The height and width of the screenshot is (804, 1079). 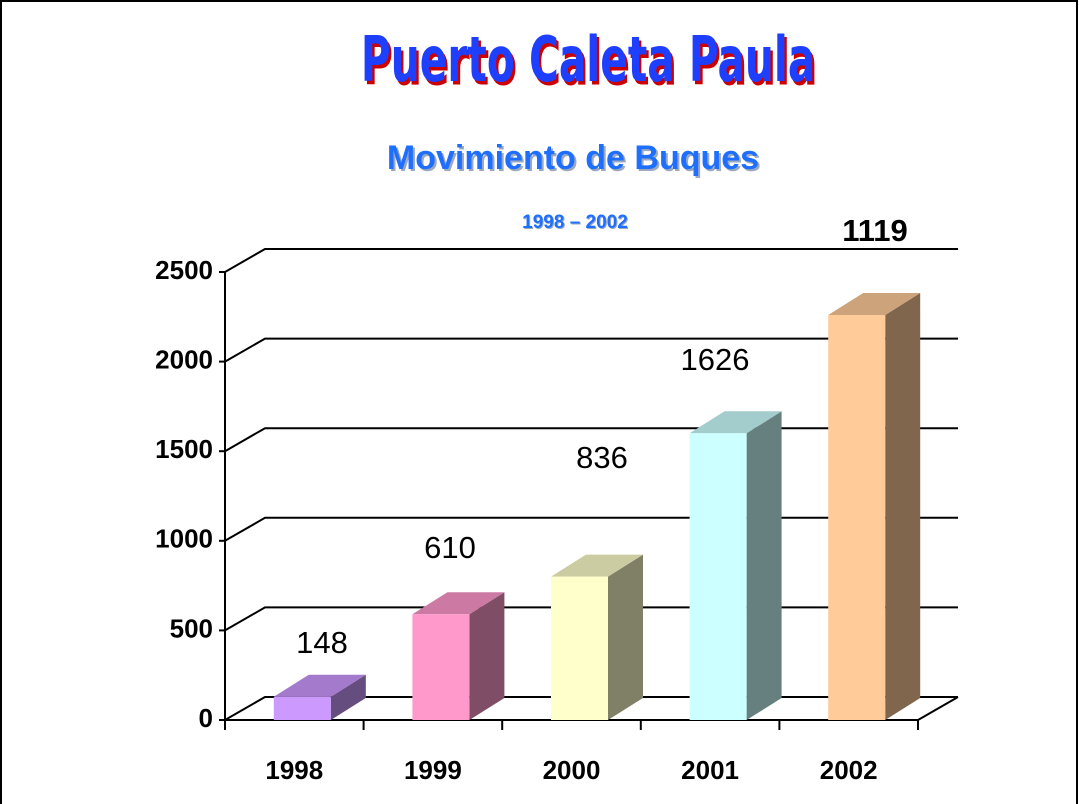 What do you see at coordinates (710, 770) in the screenshot?
I see `x-tick-label: 2001` at bounding box center [710, 770].